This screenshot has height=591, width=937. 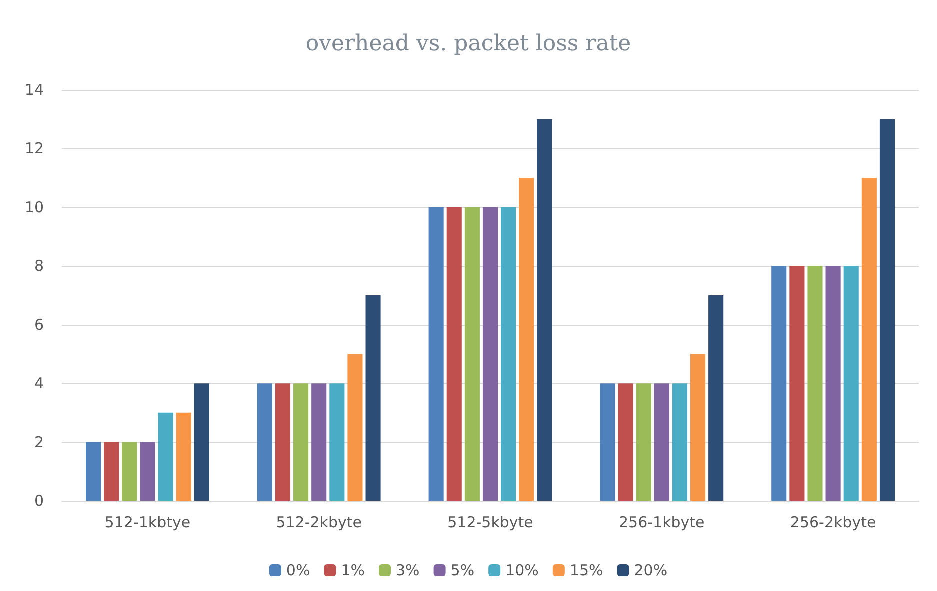 I want to click on y-tick-label: 6, so click(x=39, y=325).